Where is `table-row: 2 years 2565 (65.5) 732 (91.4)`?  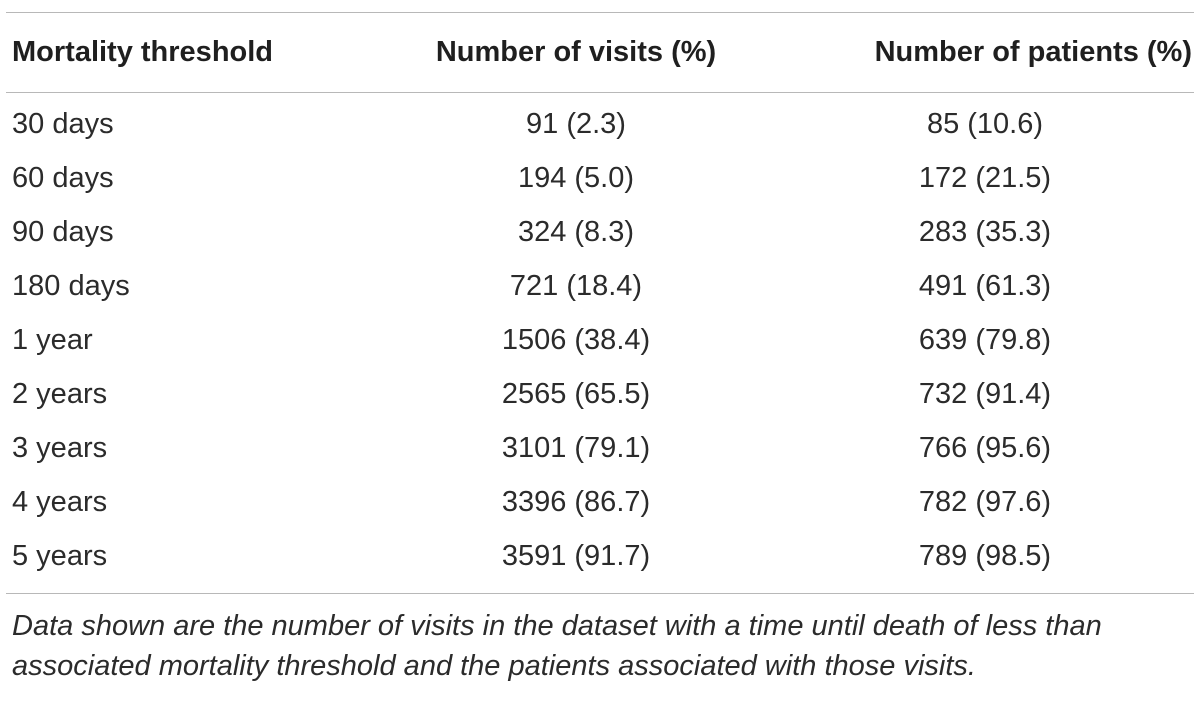 table-row: 2 years 2565 (65.5) 732 (91.4) is located at coordinates (600, 394).